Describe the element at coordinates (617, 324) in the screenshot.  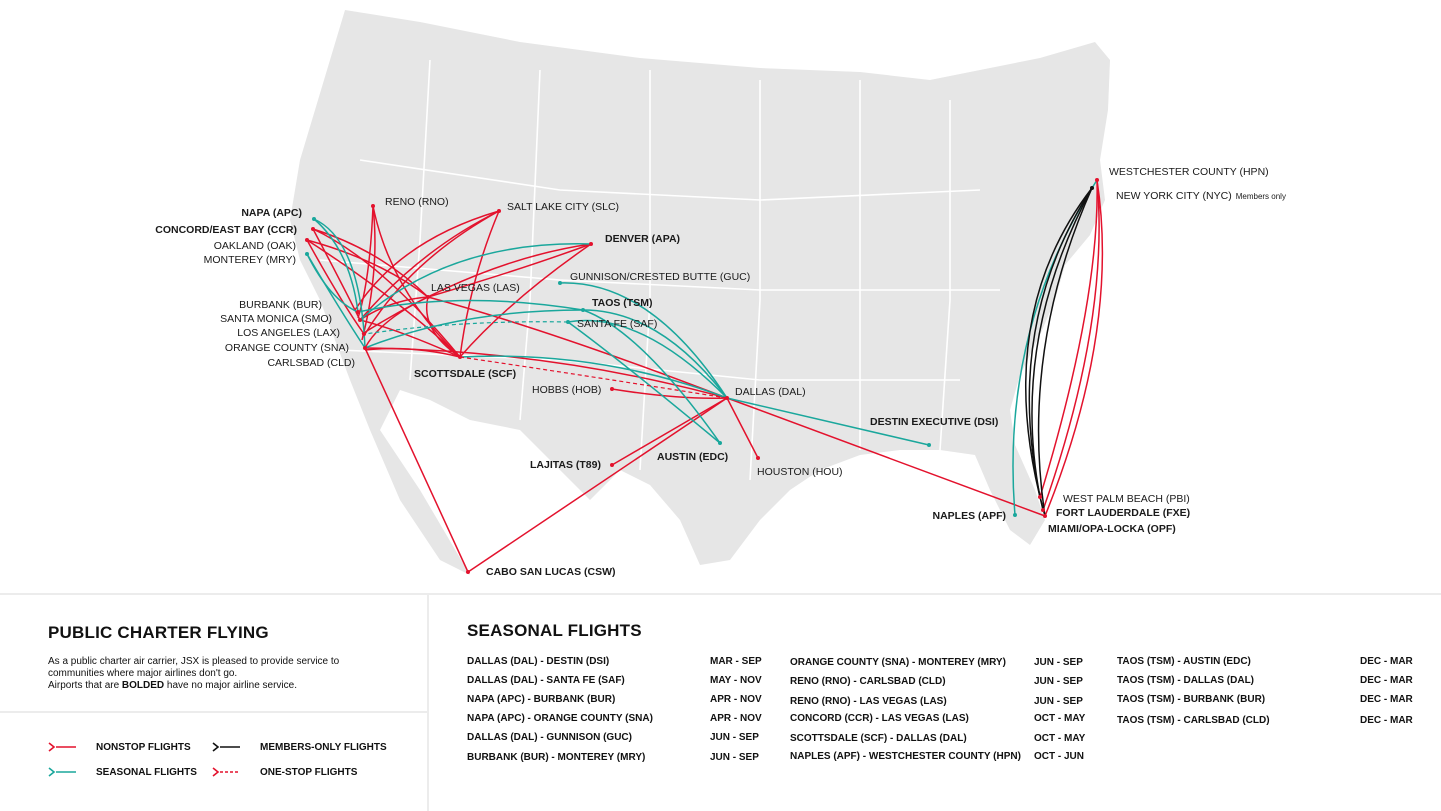
I see `label-santa-fe: SANTA FE (SAF)` at that location.